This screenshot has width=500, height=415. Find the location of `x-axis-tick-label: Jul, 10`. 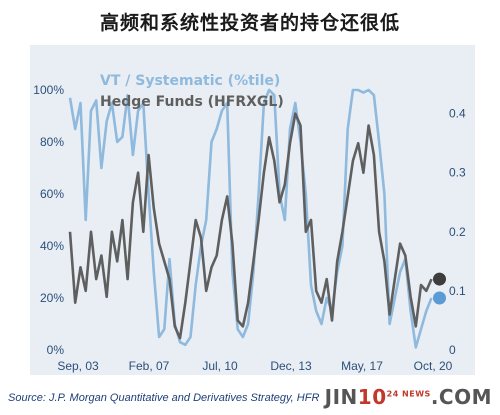

x-axis-tick-label: Jul, 10 is located at coordinates (220, 366).